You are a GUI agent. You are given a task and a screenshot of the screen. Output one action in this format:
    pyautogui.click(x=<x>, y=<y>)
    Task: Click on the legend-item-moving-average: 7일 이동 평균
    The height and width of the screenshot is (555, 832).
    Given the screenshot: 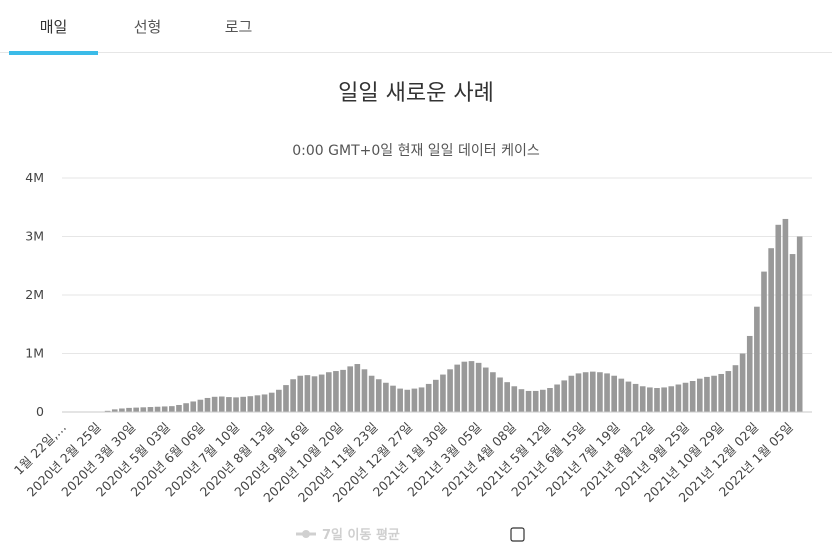 What is the action you would take?
    pyautogui.click(x=348, y=535)
    